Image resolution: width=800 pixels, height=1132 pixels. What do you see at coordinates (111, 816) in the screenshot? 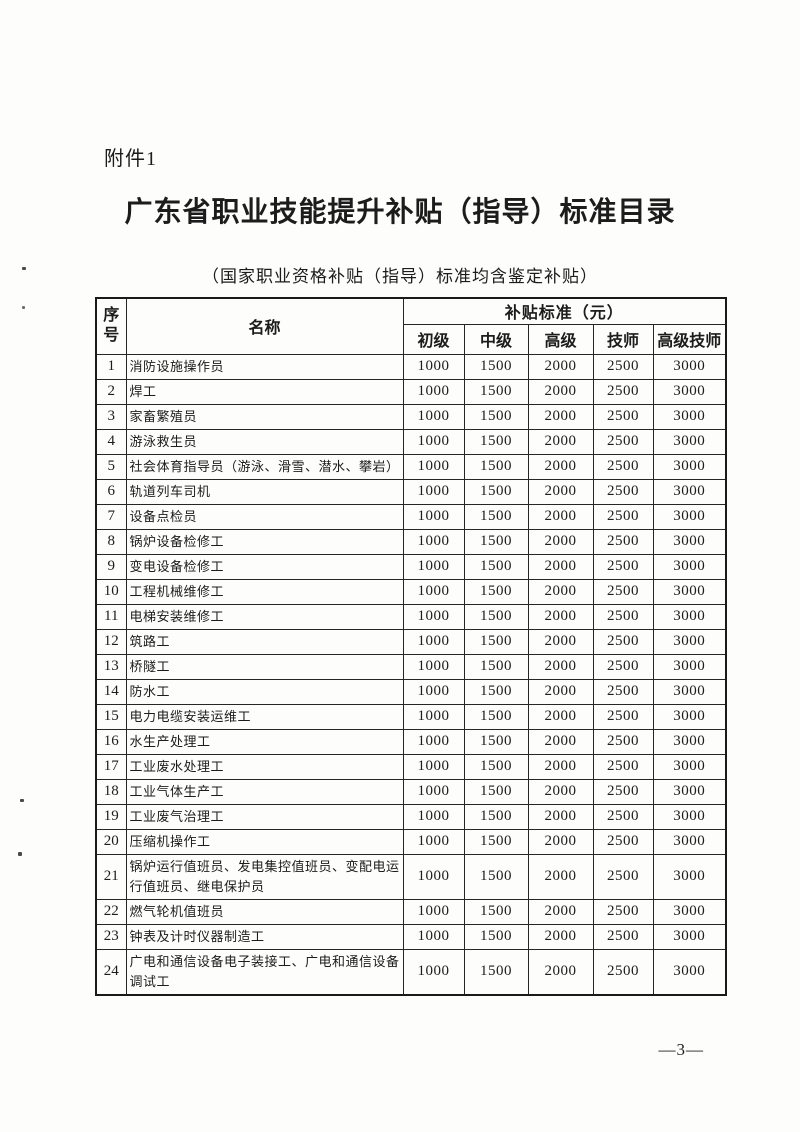
I see `row-index-cell: 19` at bounding box center [111, 816].